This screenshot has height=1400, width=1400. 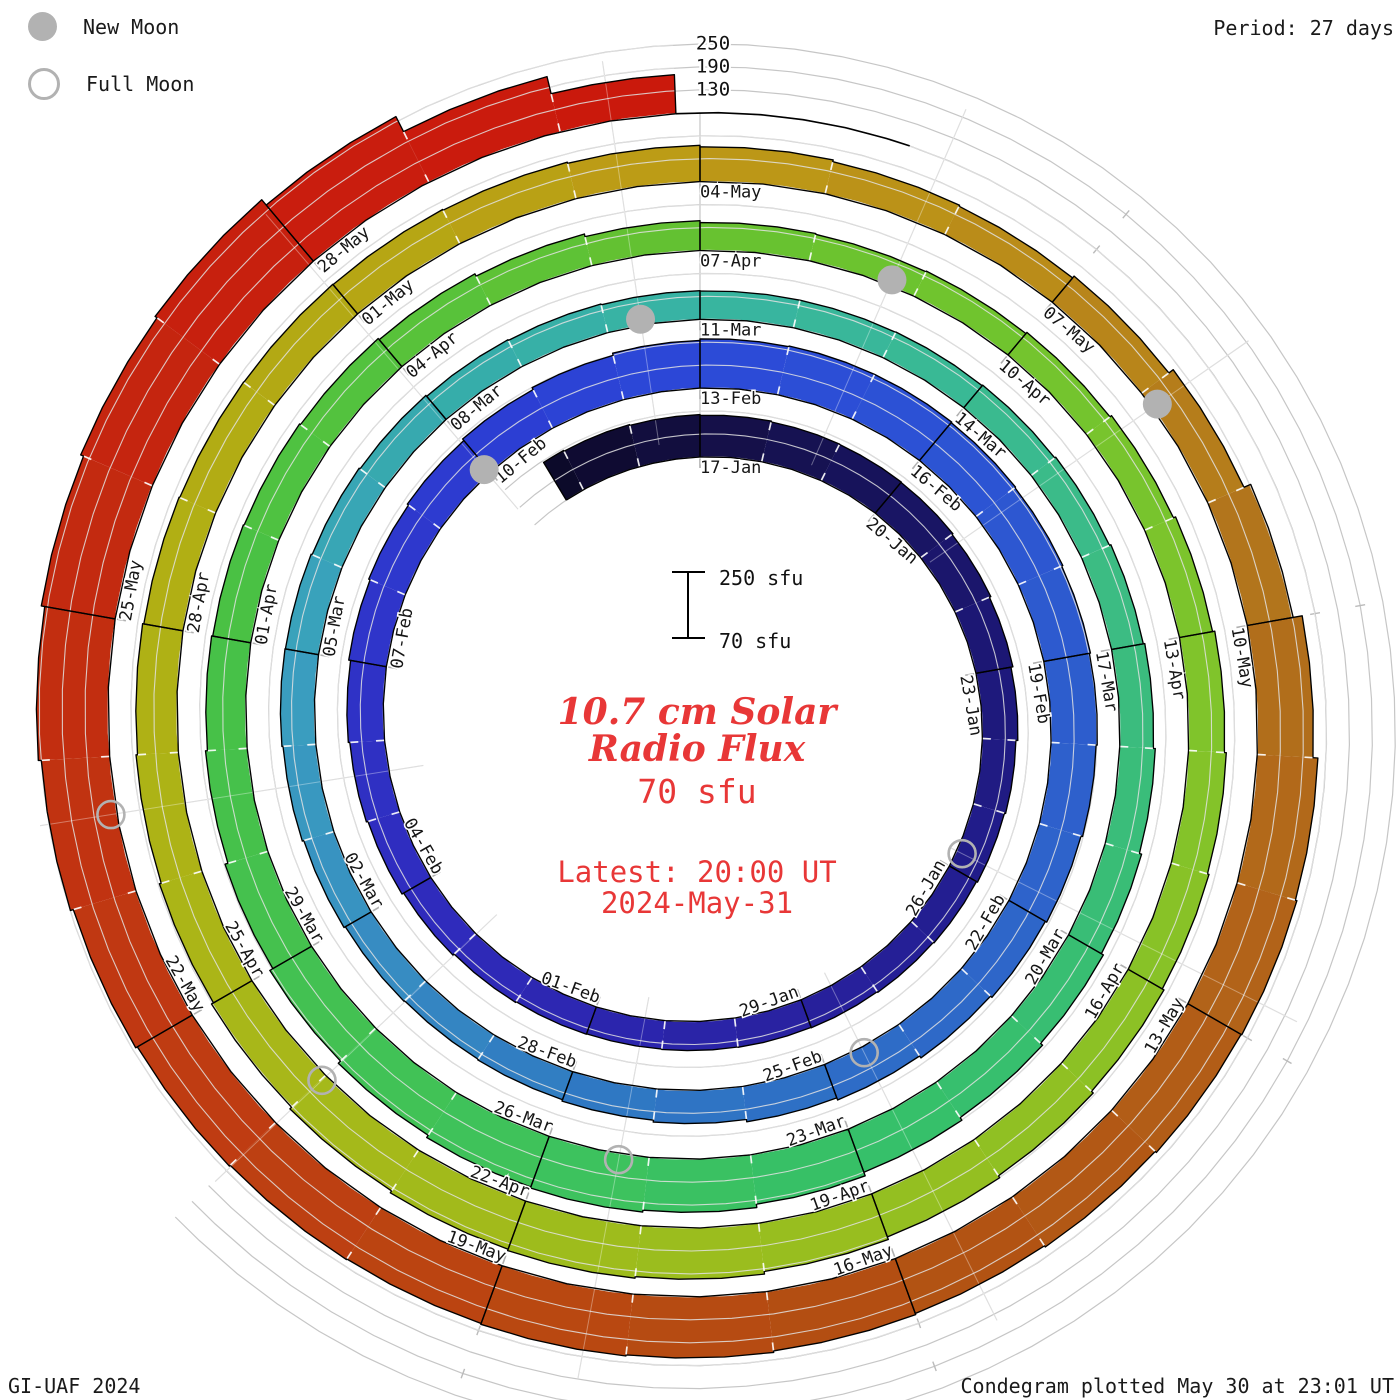 I want to click on latest-date-label: 2024-May-31, so click(x=697, y=903).